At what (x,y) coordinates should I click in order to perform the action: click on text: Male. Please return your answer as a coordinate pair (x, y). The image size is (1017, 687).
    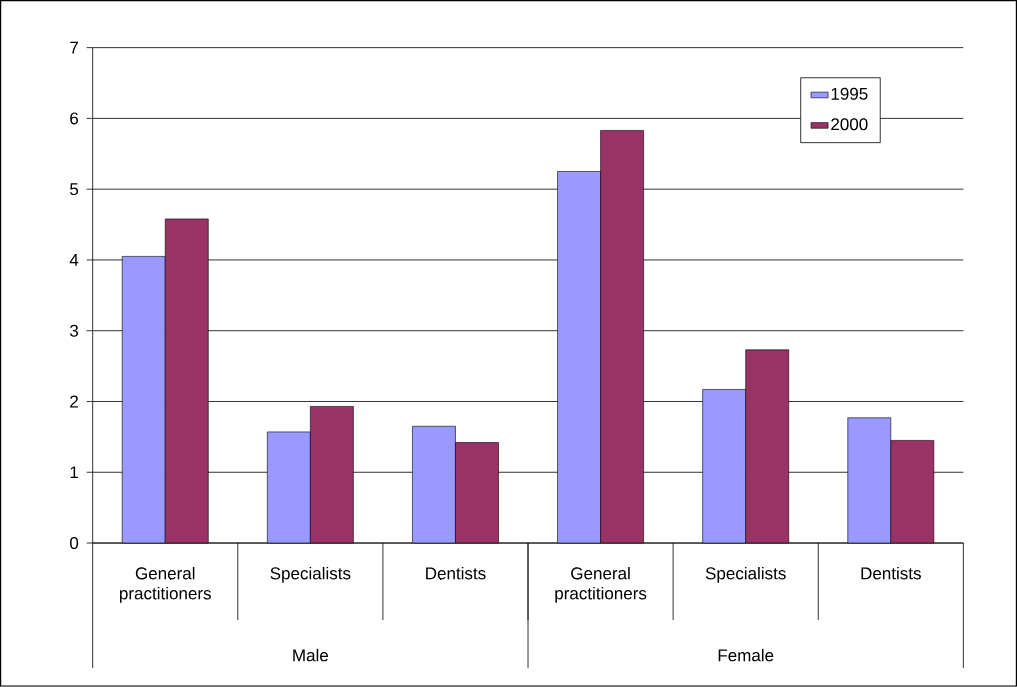
    Looking at the image, I should click on (311, 655).